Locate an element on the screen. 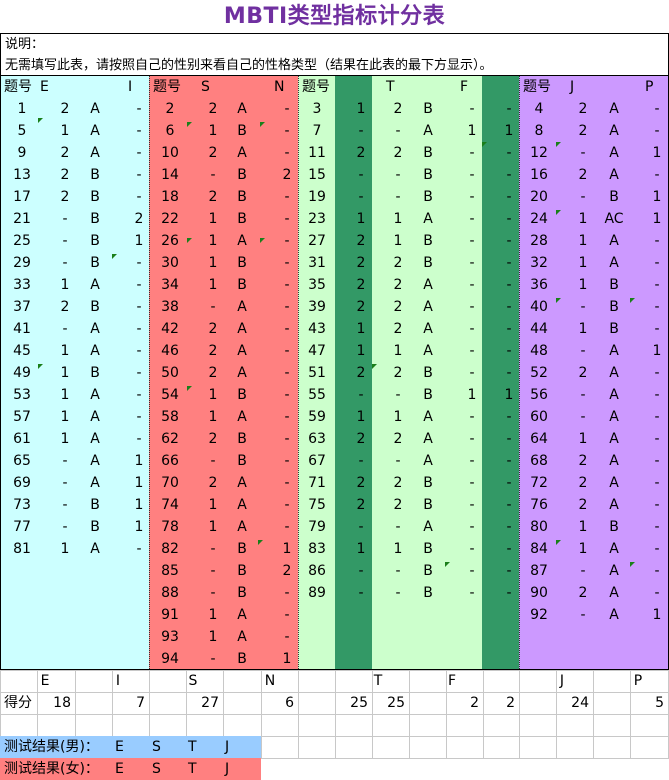  sn-cell: 54 is located at coordinates (170, 395).